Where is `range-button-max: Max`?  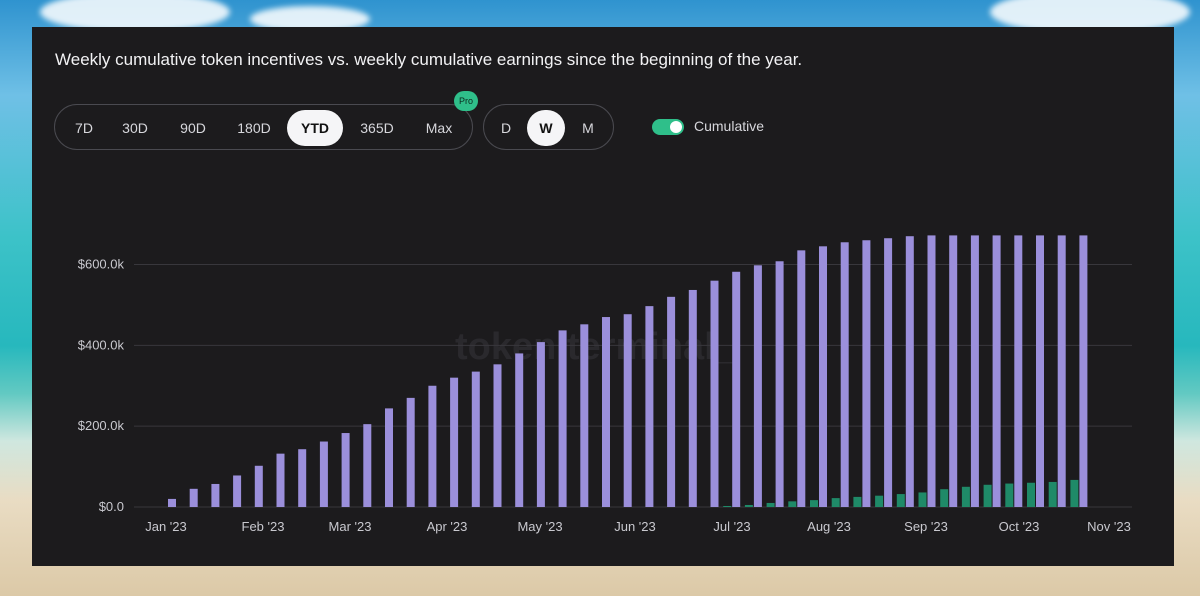
range-button-max: Max is located at coordinates (439, 128).